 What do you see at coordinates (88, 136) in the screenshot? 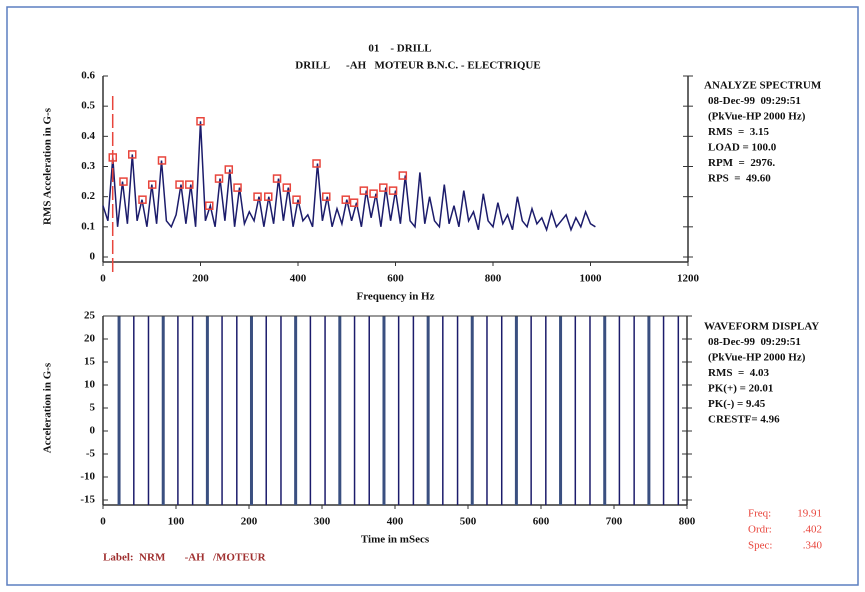
I see `y-tick-label: 0.4` at bounding box center [88, 136].